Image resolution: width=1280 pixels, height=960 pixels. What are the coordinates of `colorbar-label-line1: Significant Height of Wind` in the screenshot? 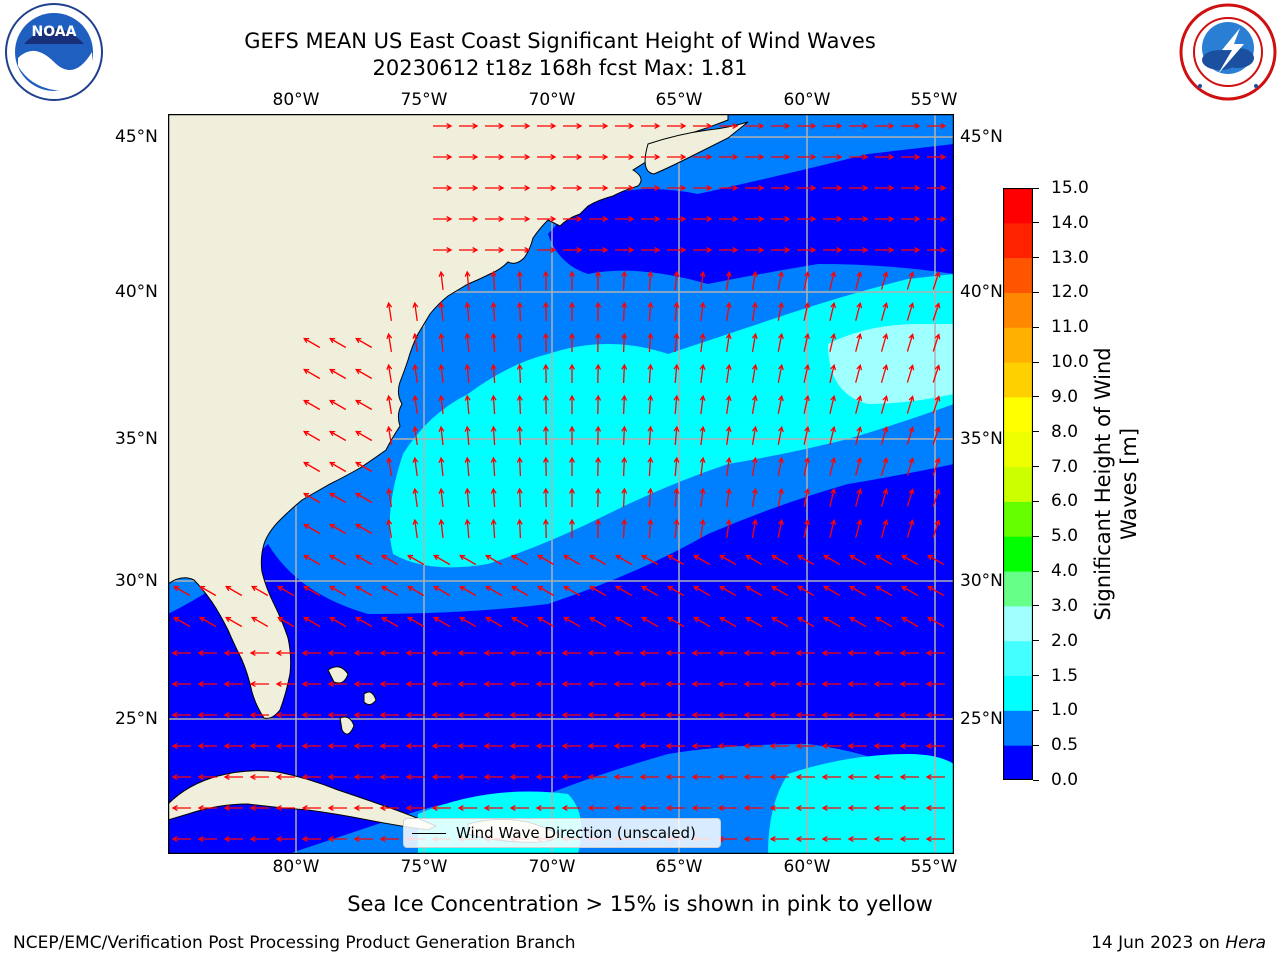 It's located at (1103, 484).